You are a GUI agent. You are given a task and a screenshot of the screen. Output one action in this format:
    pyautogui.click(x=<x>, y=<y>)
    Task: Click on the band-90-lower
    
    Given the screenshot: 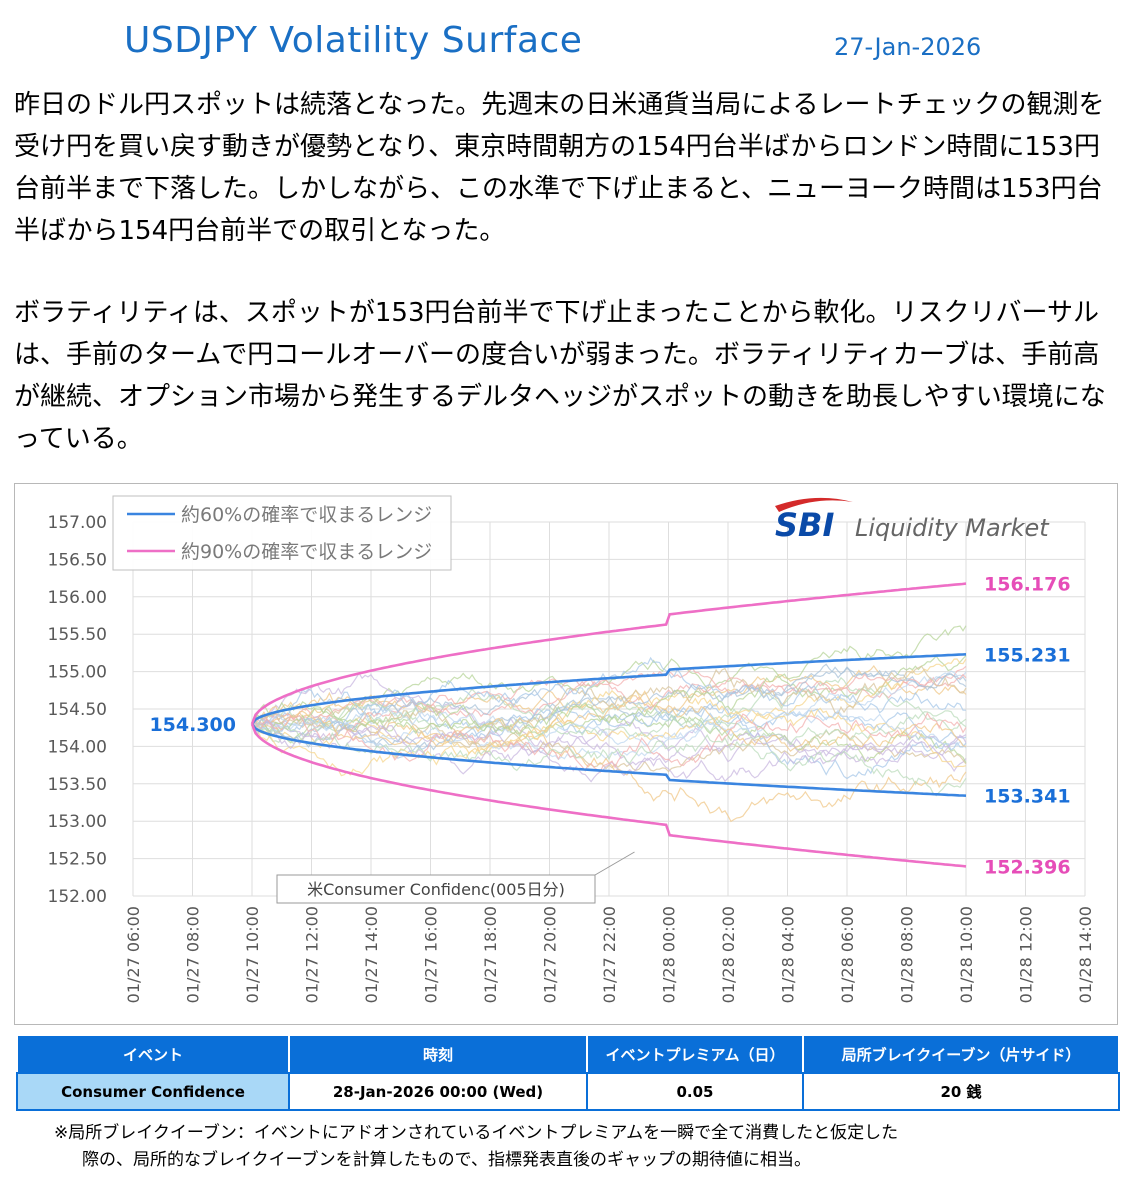 What is the action you would take?
    pyautogui.click(x=608, y=795)
    